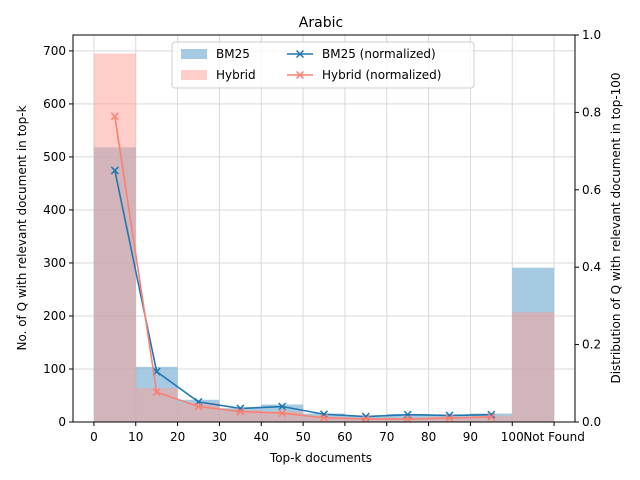  What do you see at coordinates (591, 35) in the screenshot?
I see `y-tick-label-right: 1.0` at bounding box center [591, 35].